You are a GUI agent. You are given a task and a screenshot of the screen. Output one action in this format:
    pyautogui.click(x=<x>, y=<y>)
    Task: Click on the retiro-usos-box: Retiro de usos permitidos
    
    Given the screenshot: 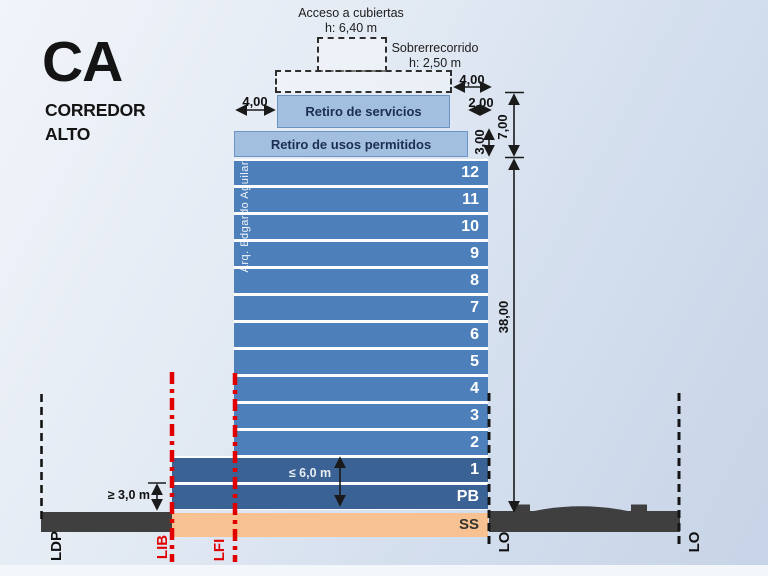 What is the action you would take?
    pyautogui.click(x=351, y=144)
    